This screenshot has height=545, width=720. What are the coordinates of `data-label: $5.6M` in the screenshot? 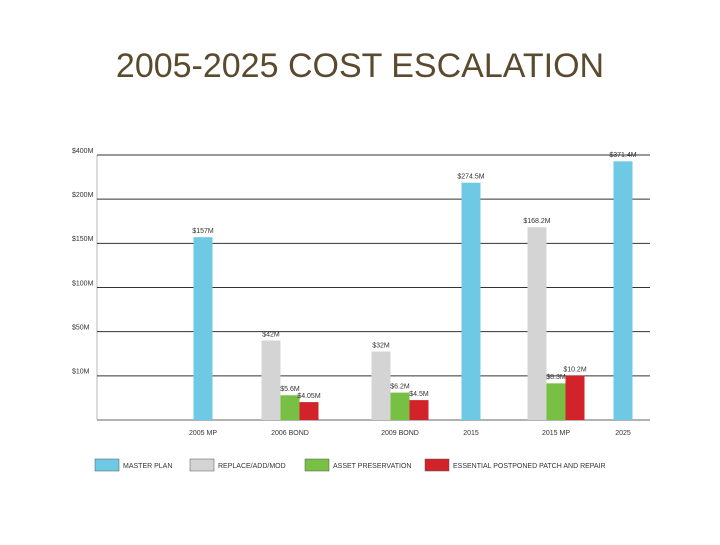 It's located at (290, 389).